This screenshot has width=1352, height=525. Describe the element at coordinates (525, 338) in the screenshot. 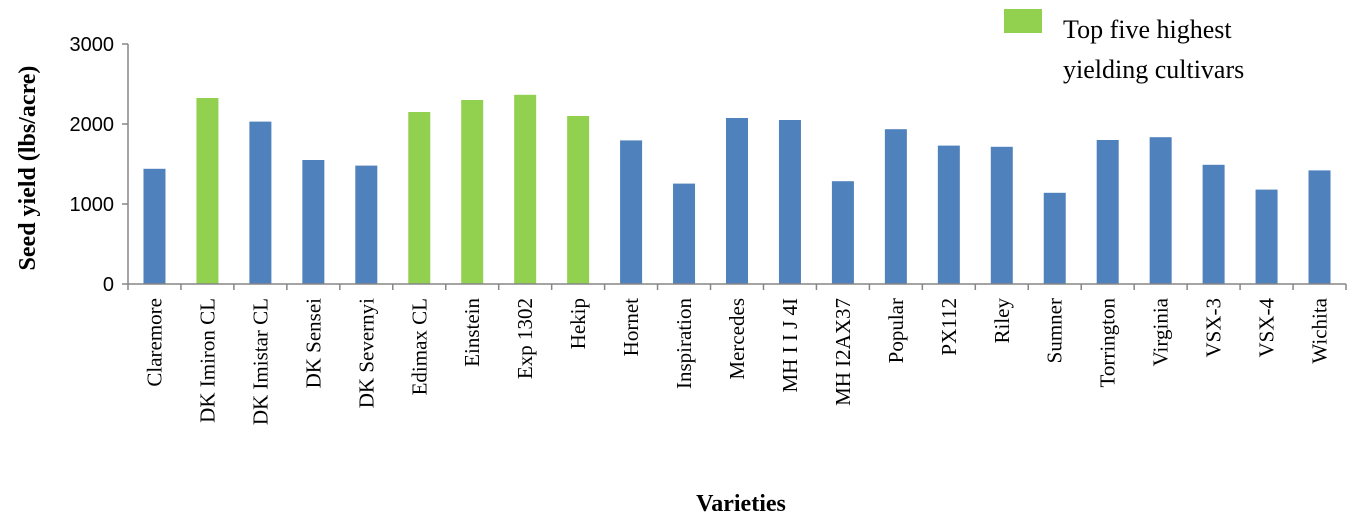

I see `category-label: Exp 1302` at that location.